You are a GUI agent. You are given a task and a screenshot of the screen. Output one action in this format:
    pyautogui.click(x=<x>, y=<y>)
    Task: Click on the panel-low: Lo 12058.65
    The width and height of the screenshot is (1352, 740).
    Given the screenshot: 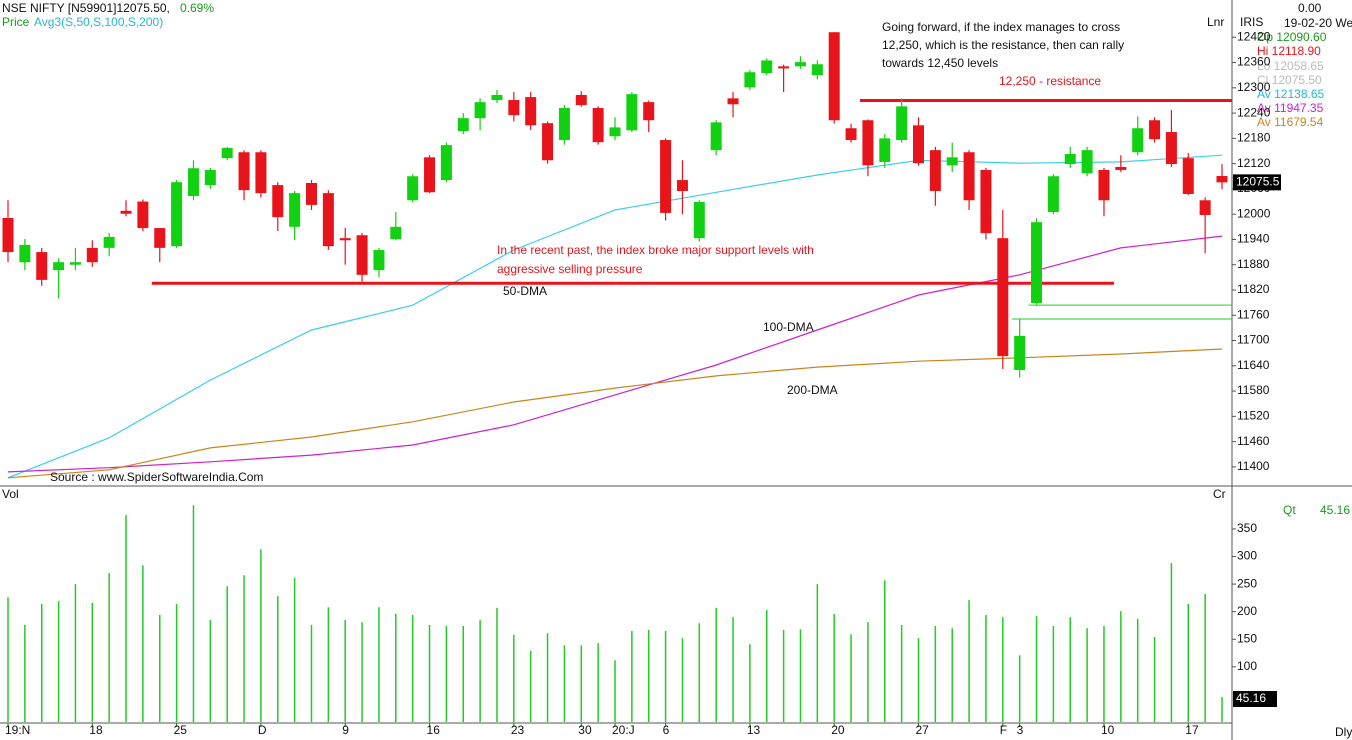 What is the action you would take?
    pyautogui.click(x=1290, y=66)
    